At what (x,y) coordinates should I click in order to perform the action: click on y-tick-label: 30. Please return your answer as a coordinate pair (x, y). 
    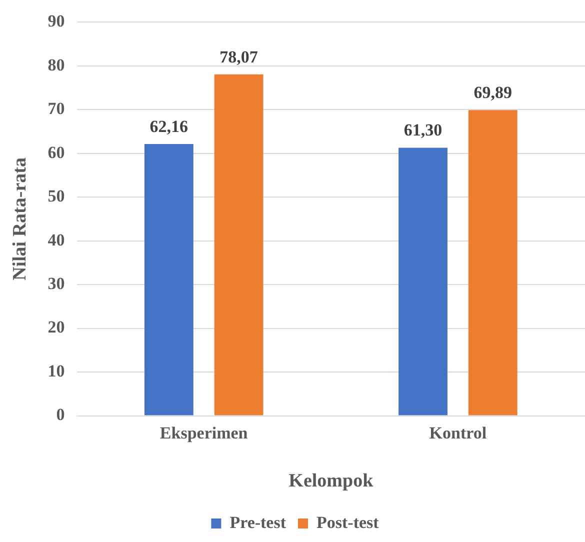
    Looking at the image, I should click on (56, 283).